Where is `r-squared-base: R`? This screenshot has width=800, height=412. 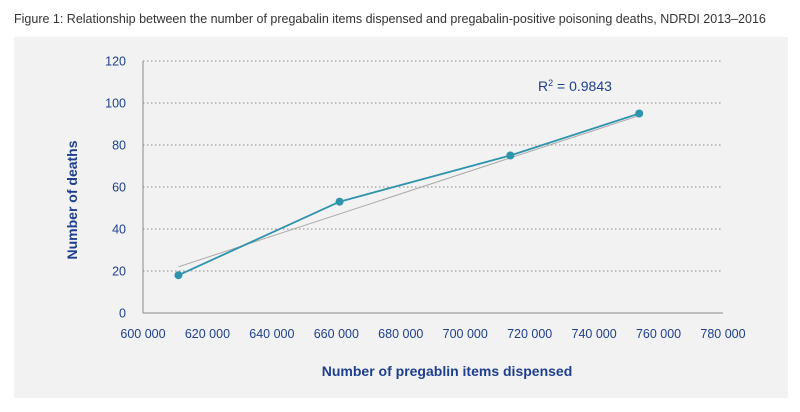
r-squared-base: R is located at coordinates (543, 86).